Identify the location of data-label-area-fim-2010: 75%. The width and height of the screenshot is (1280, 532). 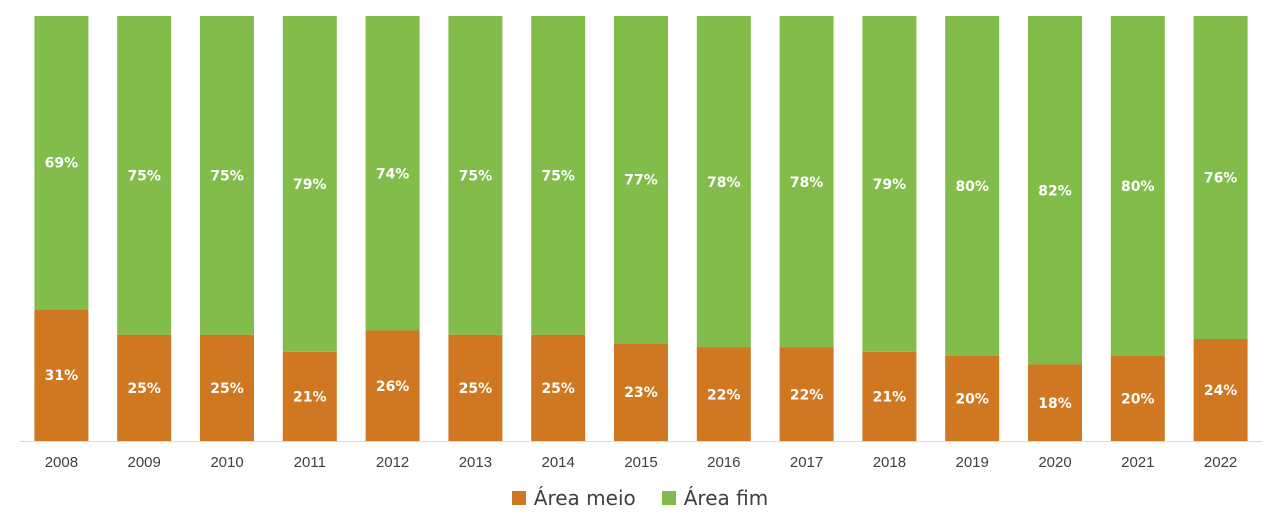
(227, 176).